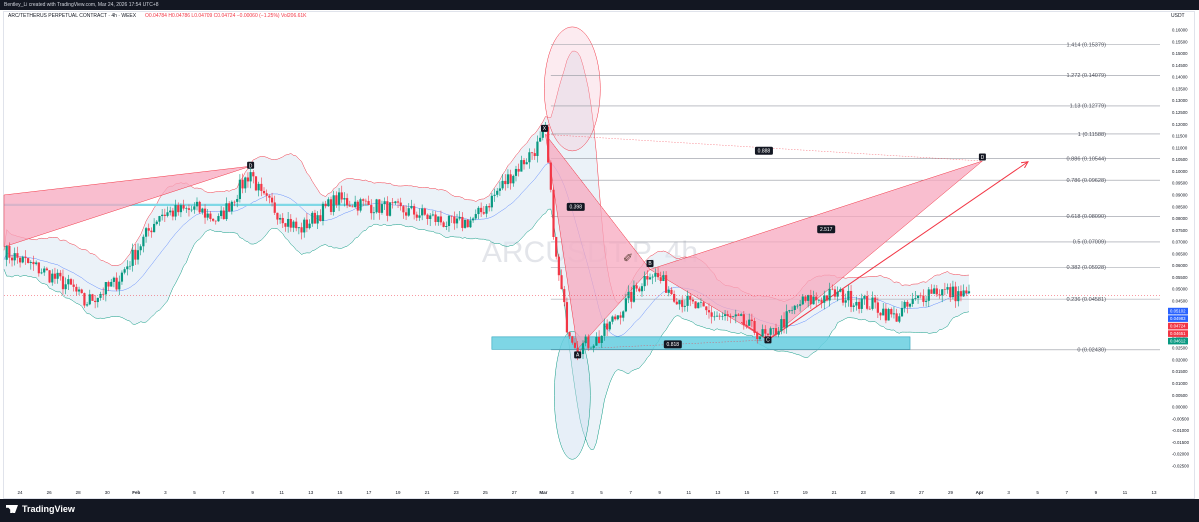 This screenshot has height=522, width=1199. What do you see at coordinates (1180, 265) in the screenshot?
I see `price-tick-label: 0.06000` at bounding box center [1180, 265].